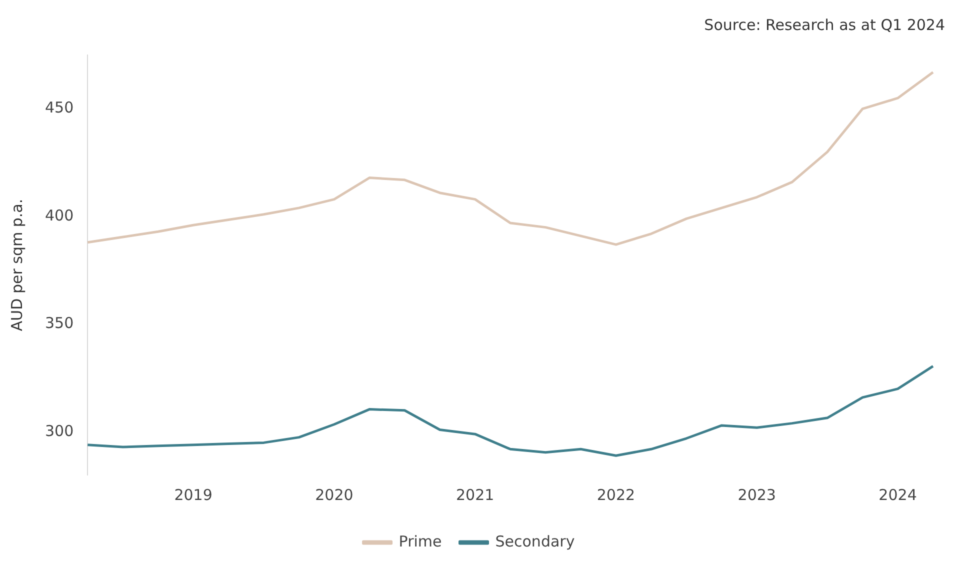 This screenshot has height=565, width=953. I want to click on legend-label: Secondary, so click(535, 541).